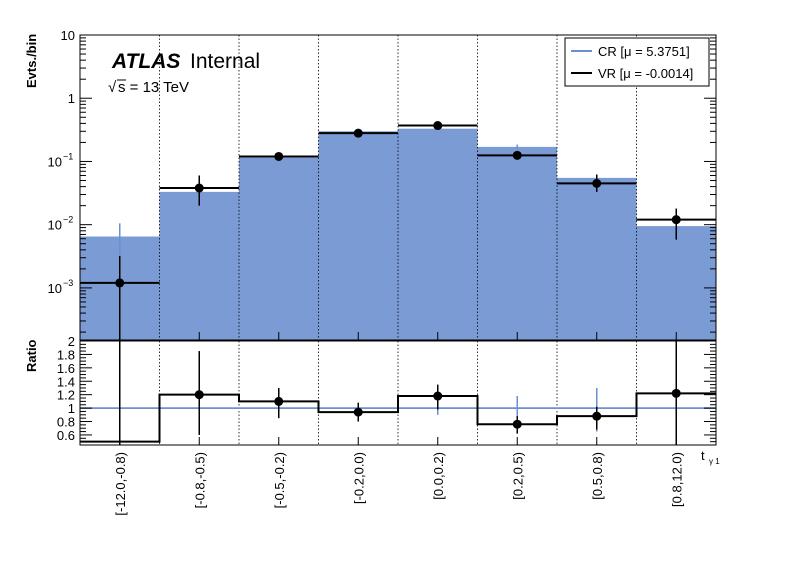  I want to click on x-tick-label: [-0.5,-0.2), so click(279, 480).